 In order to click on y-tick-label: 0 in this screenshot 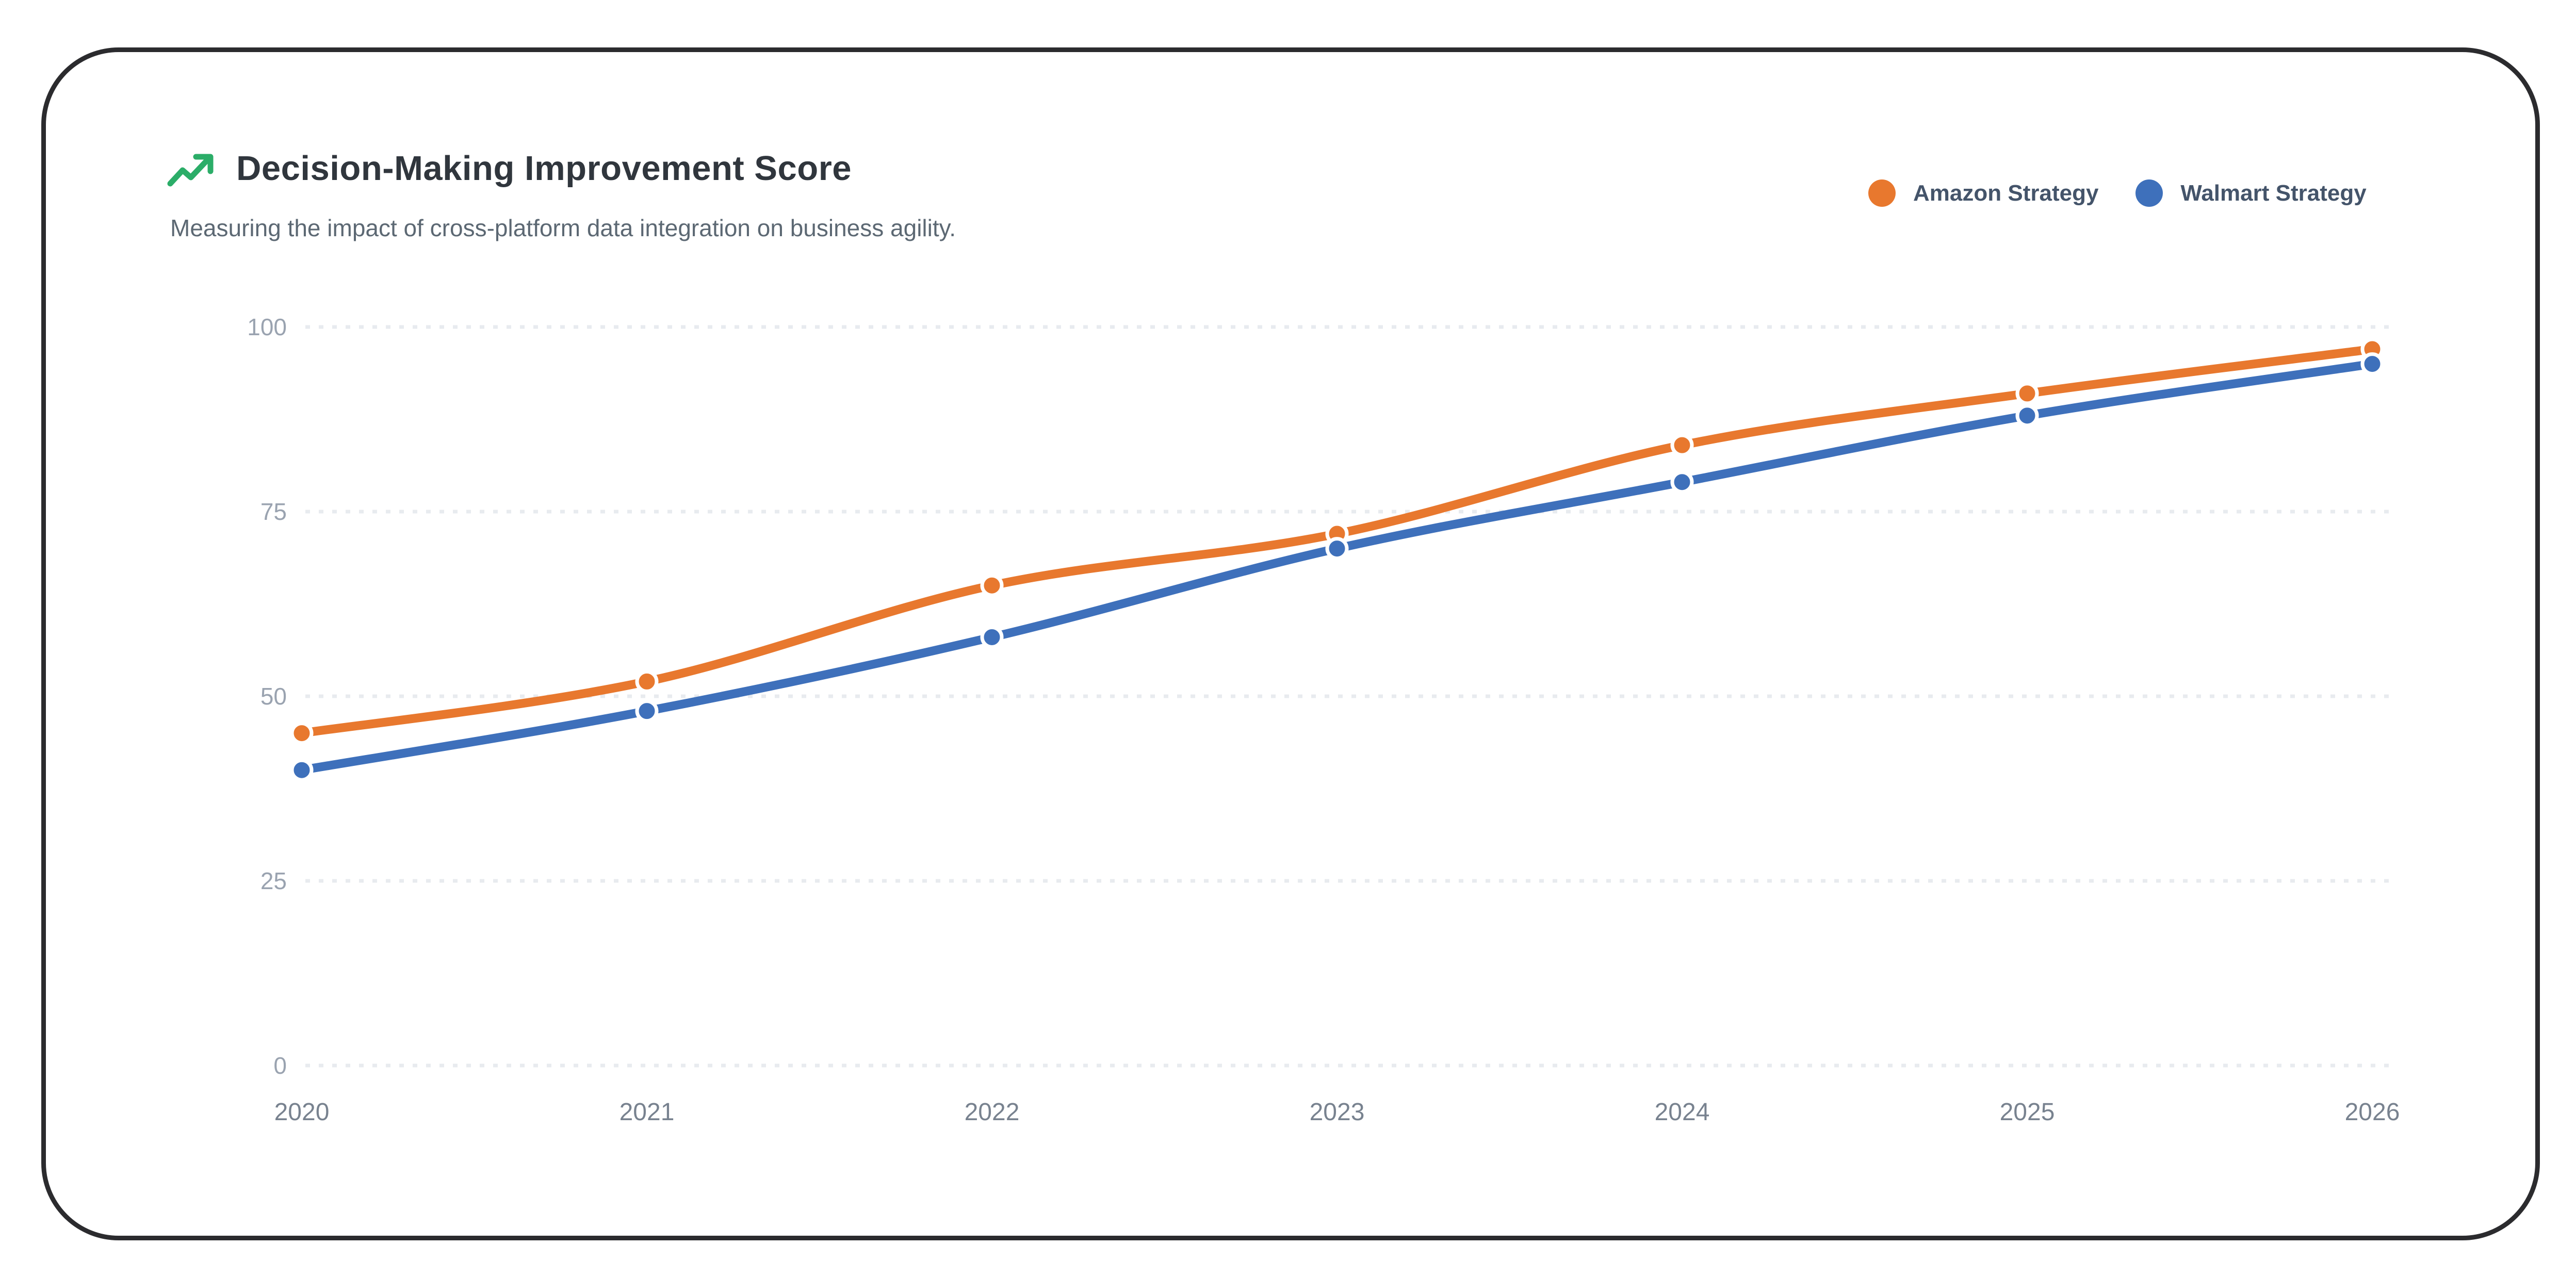, I will do `click(280, 1066)`.